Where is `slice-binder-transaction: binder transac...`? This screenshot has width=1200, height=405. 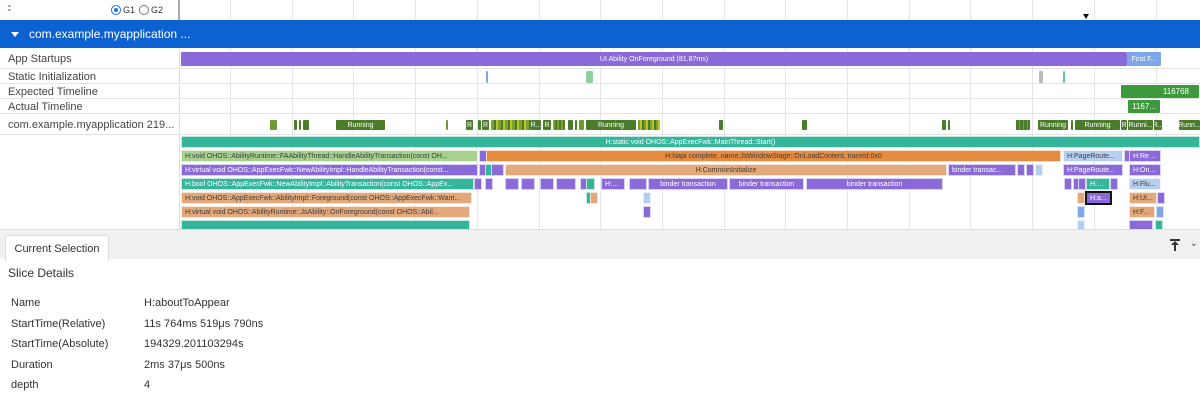 slice-binder-transaction: binder transac... is located at coordinates (982, 170).